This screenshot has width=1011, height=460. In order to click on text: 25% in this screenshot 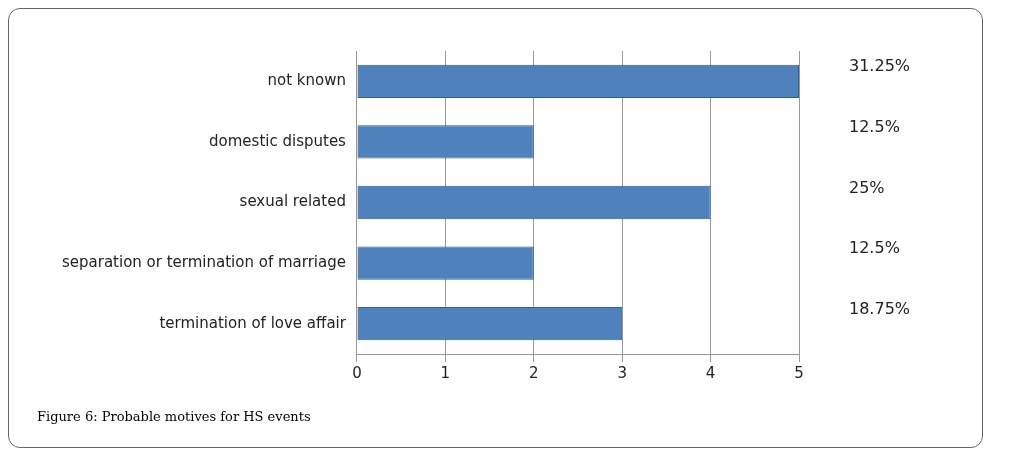, I will do `click(867, 187)`.